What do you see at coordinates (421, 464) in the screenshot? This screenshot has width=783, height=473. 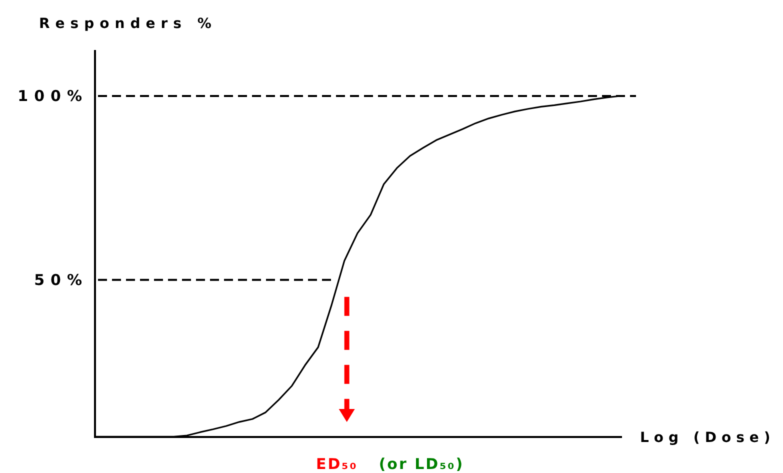 I see `text: (or LD₅₀)` at bounding box center [421, 464].